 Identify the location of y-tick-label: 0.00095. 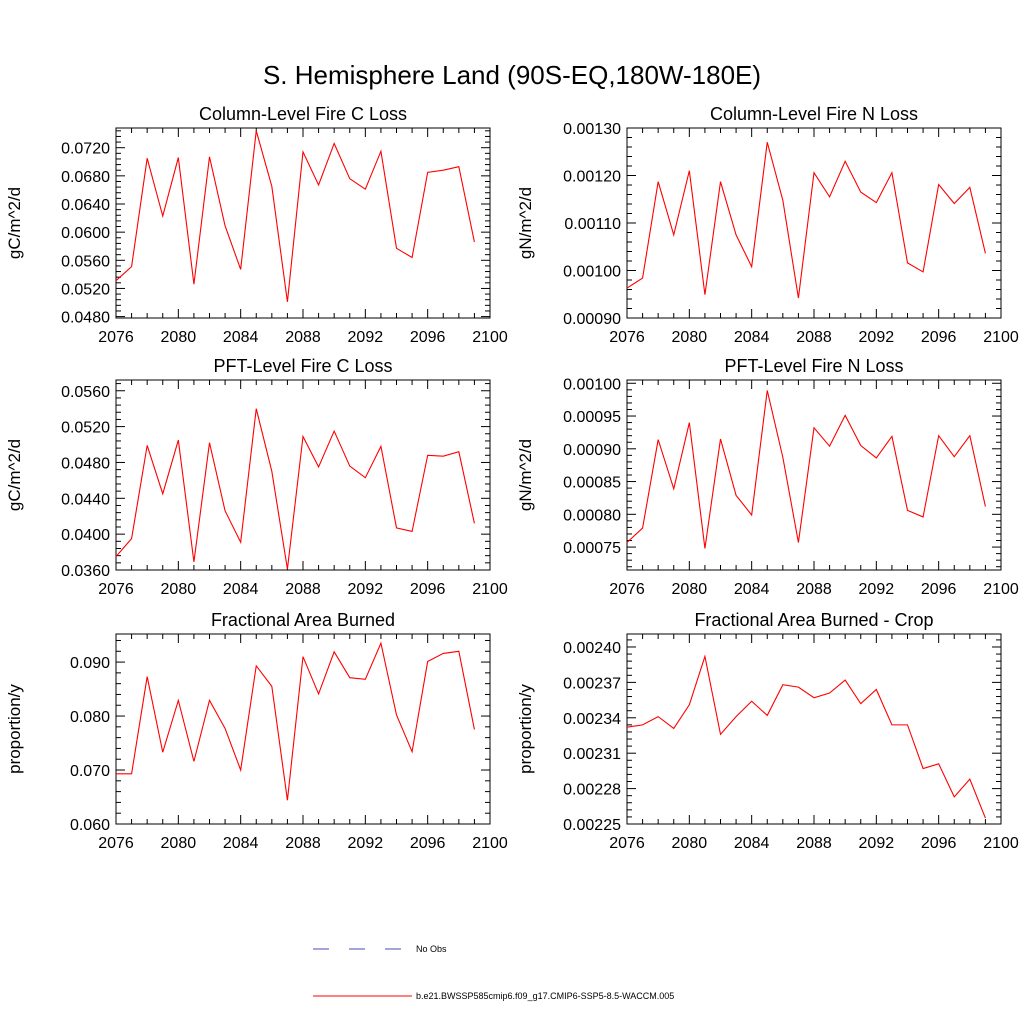
(592, 417).